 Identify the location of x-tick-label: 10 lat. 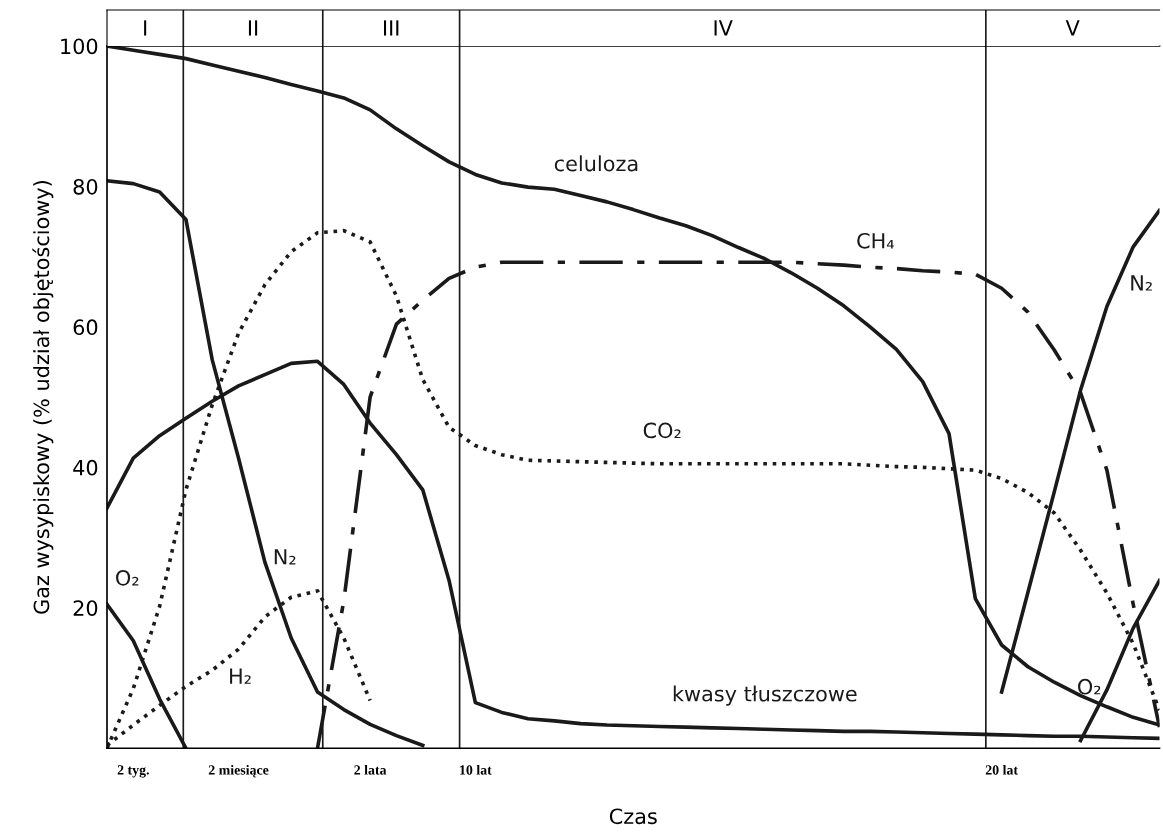
(476, 769).